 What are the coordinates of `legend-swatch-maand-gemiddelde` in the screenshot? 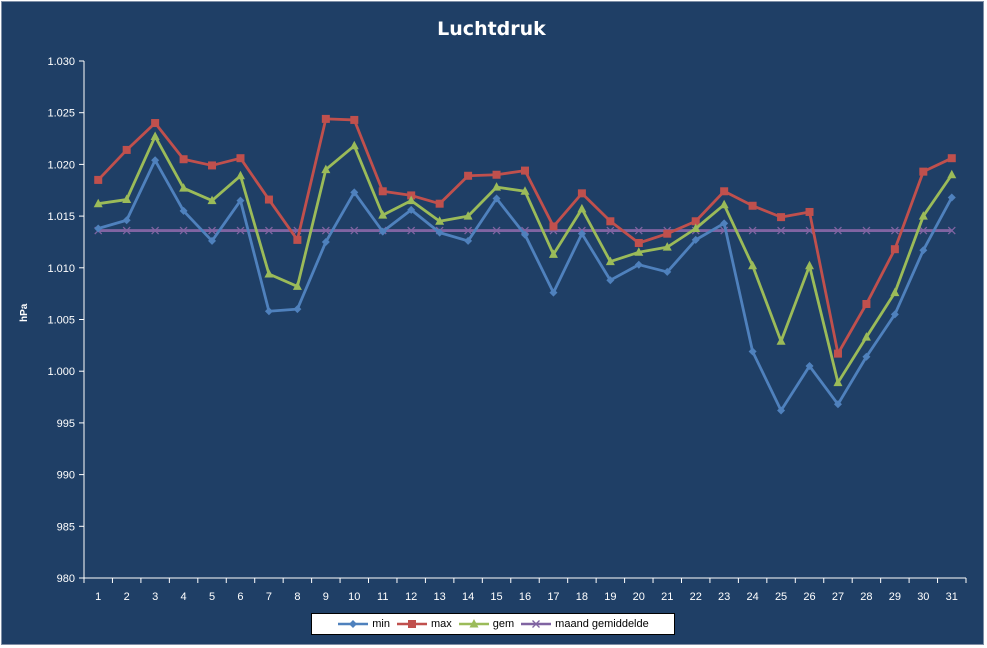 It's located at (536, 624).